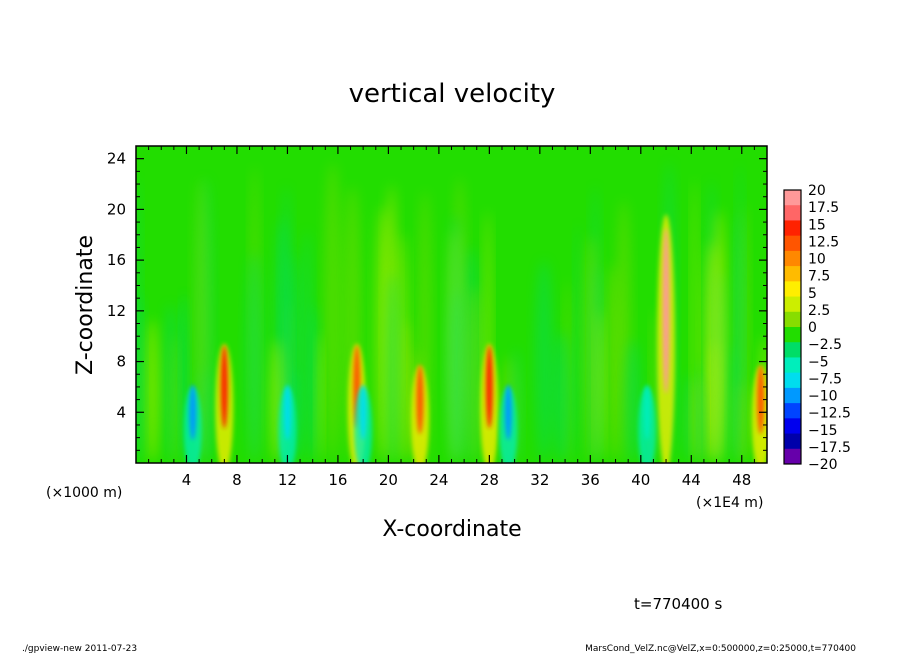 Image resolution: width=904 pixels, height=654 pixels. What do you see at coordinates (79, 649) in the screenshot?
I see `footer-left: ./gpview-new 2011-07-23` at bounding box center [79, 649].